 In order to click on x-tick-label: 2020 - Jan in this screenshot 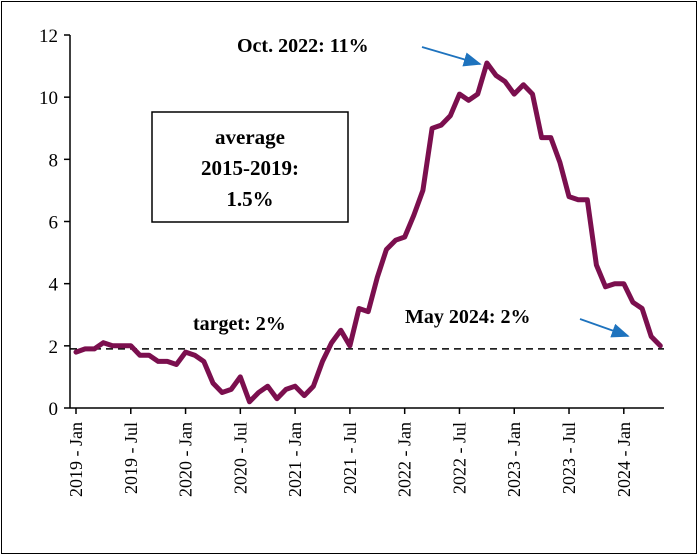, I will do `click(186, 459)`.